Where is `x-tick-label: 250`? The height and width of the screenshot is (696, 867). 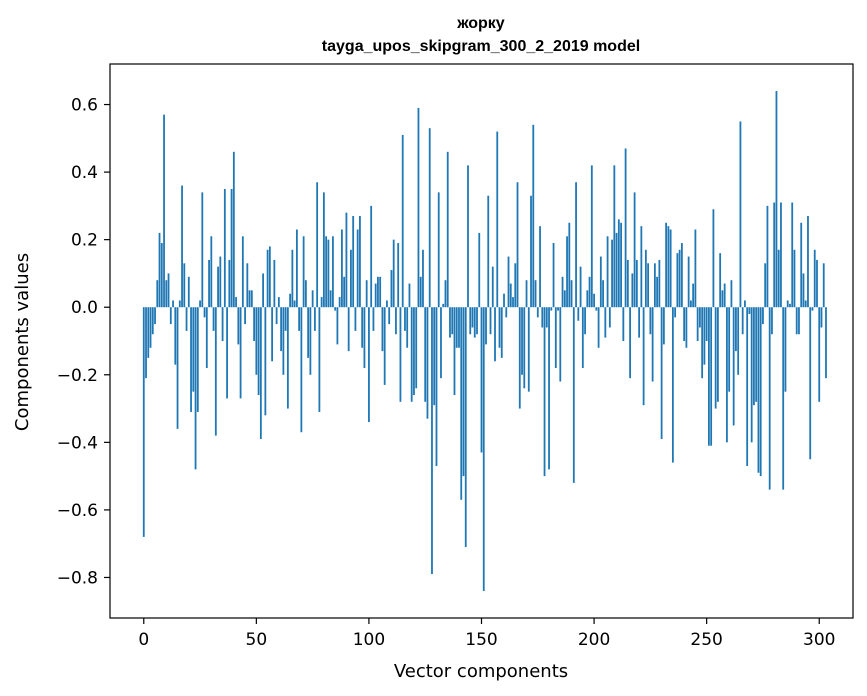 x-tick-label: 250 is located at coordinates (706, 640).